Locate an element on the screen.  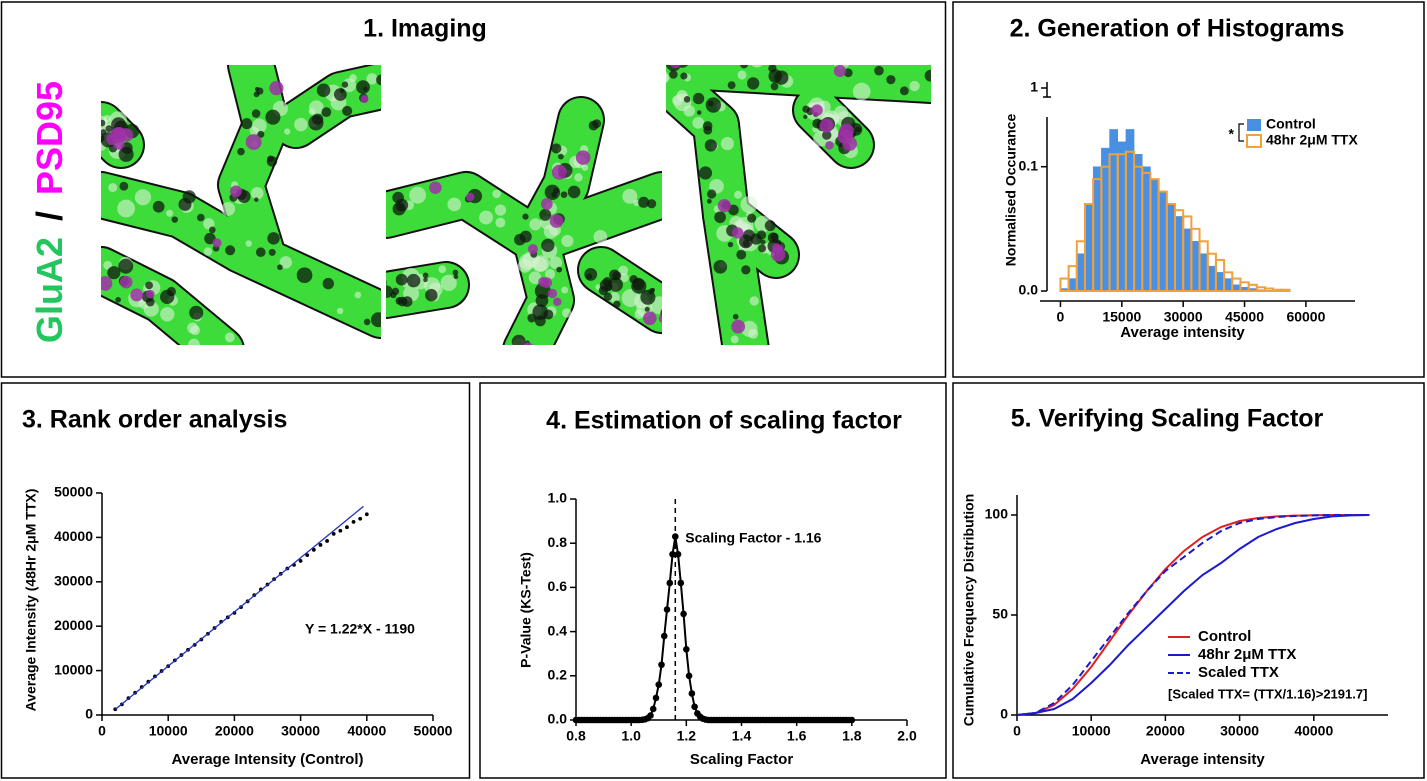
significance-bracket is located at coordinates (1241, 132).